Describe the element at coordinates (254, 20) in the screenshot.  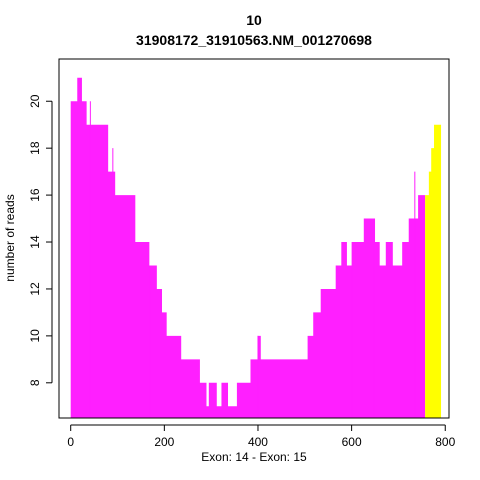
I see `chart-title: 10` at that location.